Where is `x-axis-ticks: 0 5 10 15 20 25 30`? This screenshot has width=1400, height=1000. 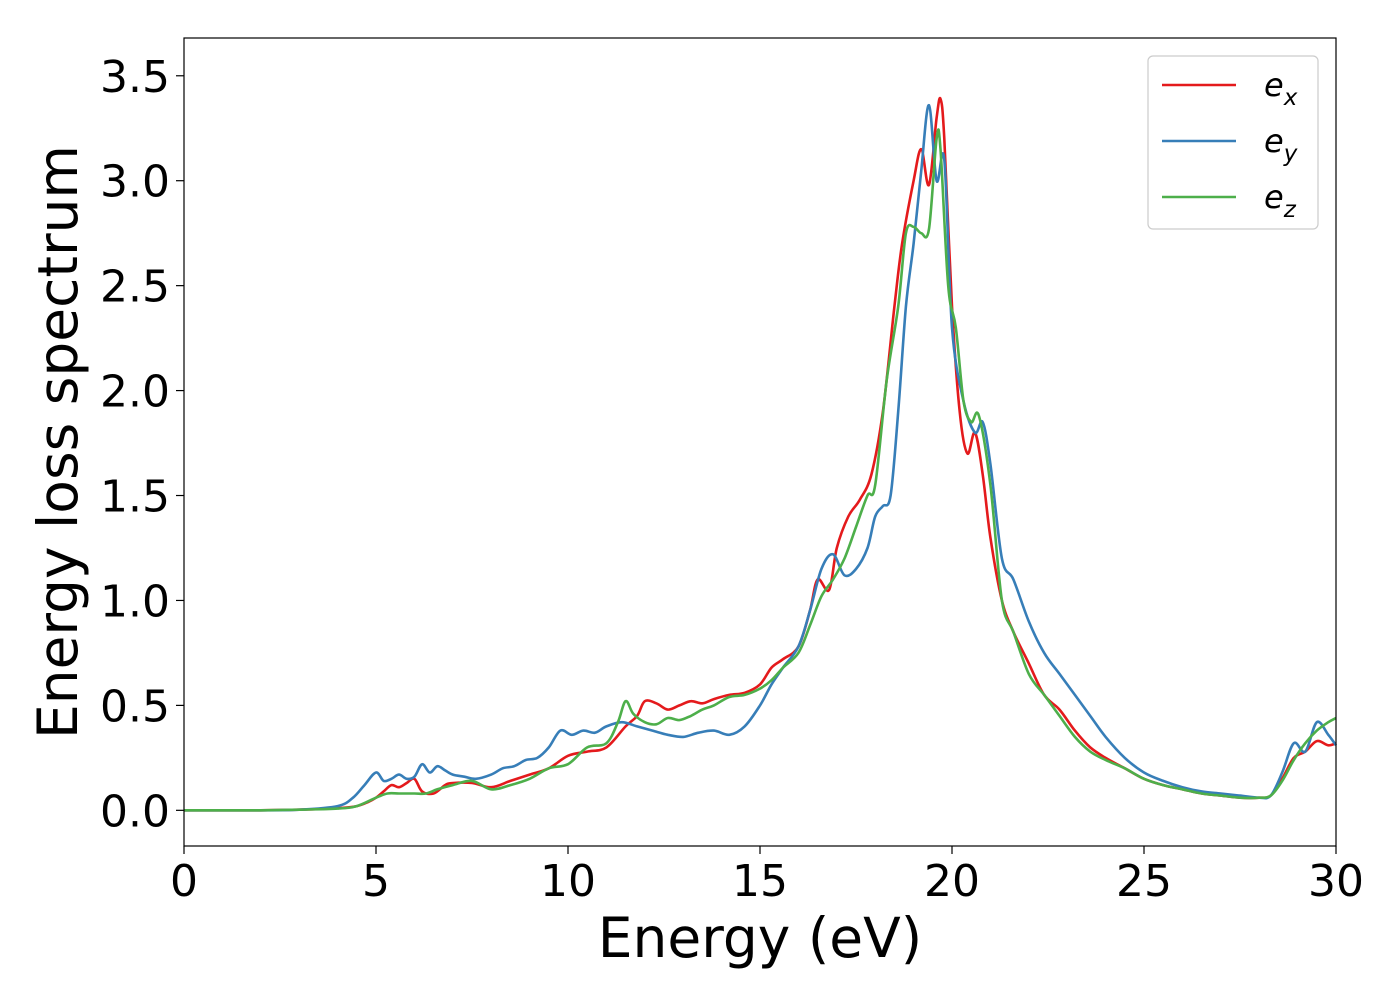 x-axis-ticks: 0 5 10 15 20 25 30 is located at coordinates (767, 876).